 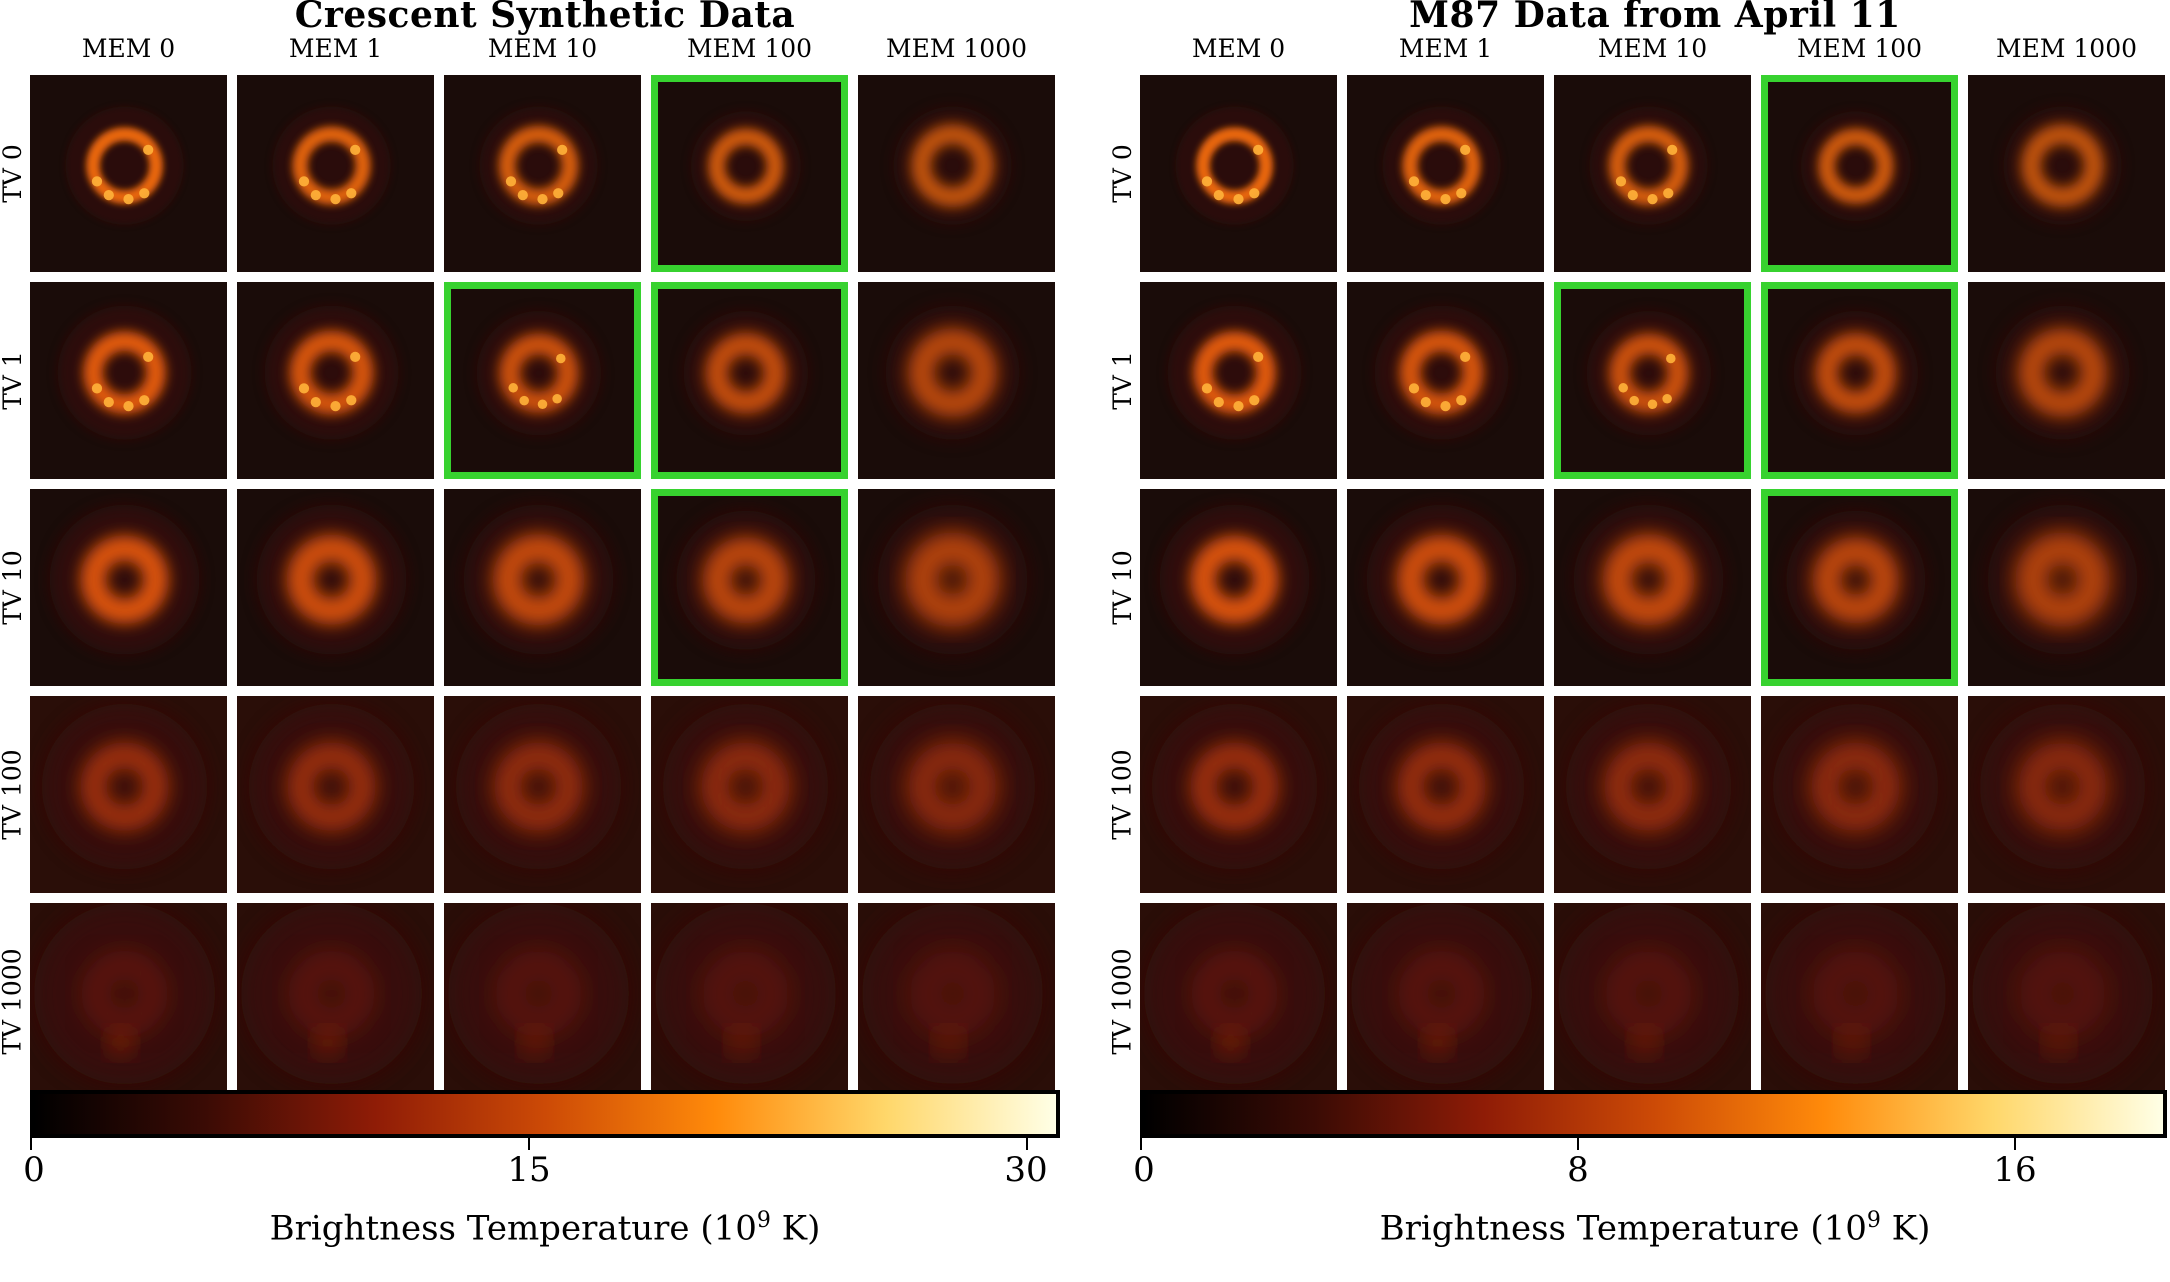 What do you see at coordinates (2015, 1170) in the screenshot?
I see `tick-label: 16` at bounding box center [2015, 1170].